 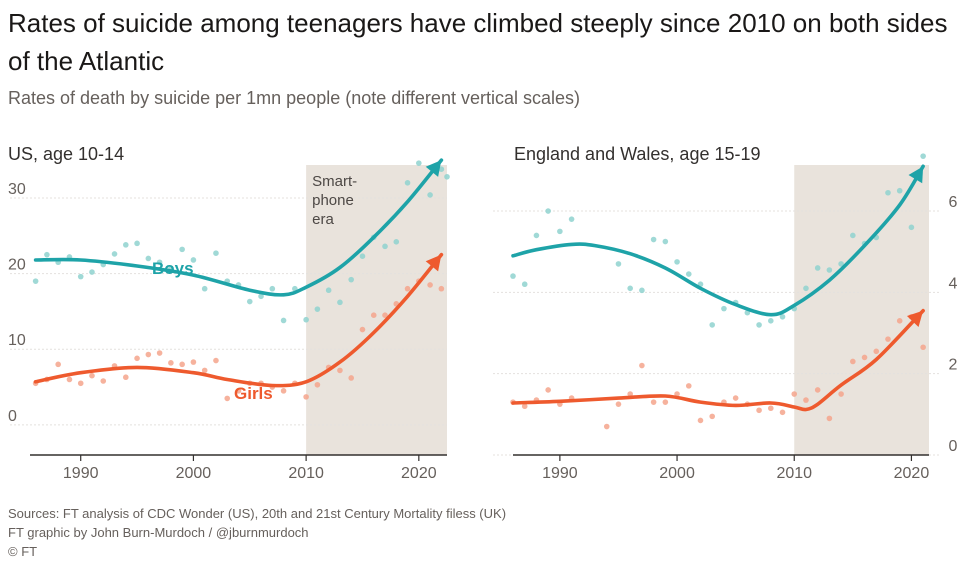 I want to click on y-tick-label: 10, so click(x=17, y=340).